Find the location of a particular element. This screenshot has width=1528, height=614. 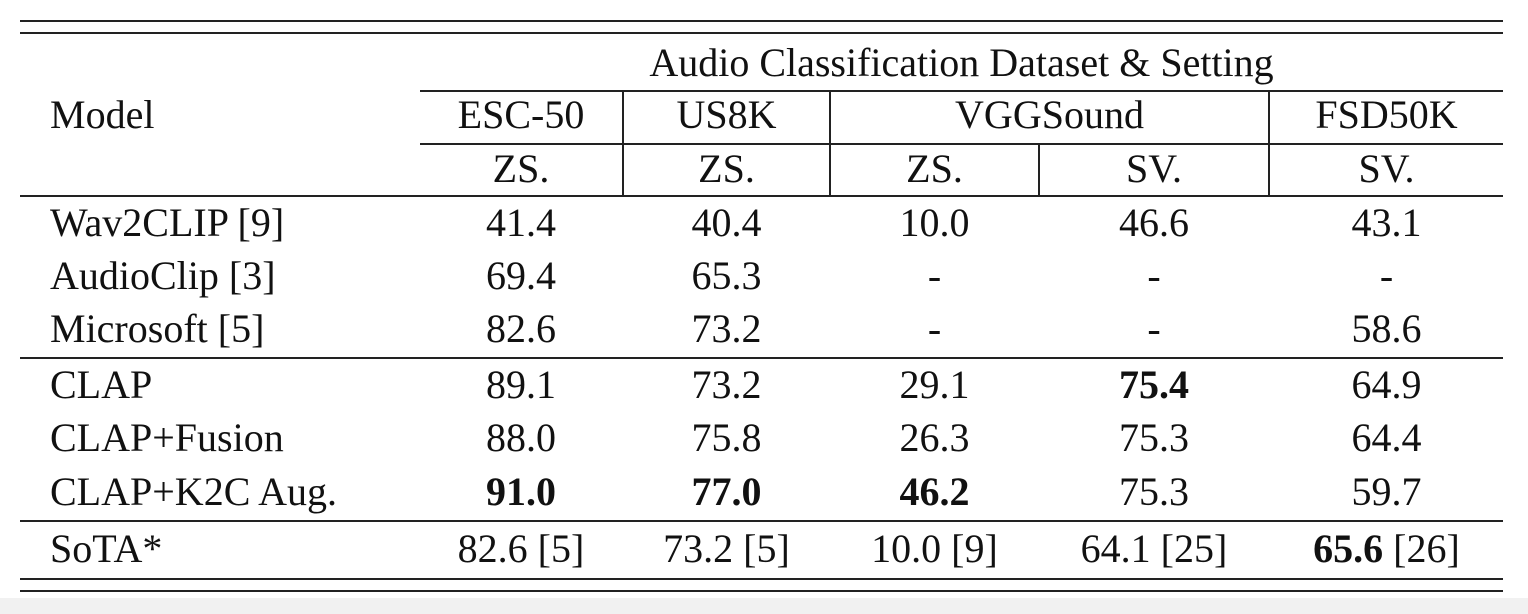

row-model: Wav2CLIP [9] is located at coordinates (167, 222).